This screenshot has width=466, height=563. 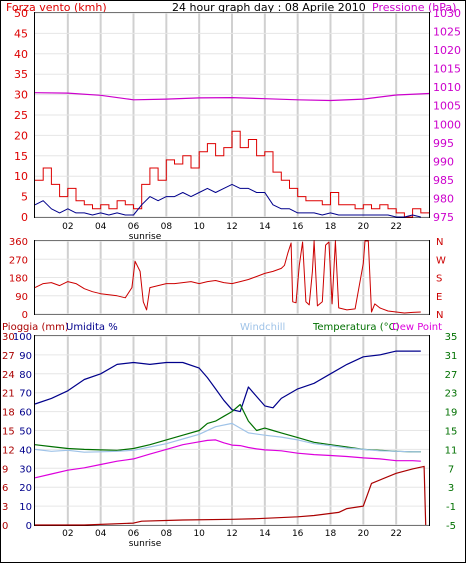 What do you see at coordinates (232, 174) in the screenshot?
I see `wind-speed-line` at bounding box center [232, 174].